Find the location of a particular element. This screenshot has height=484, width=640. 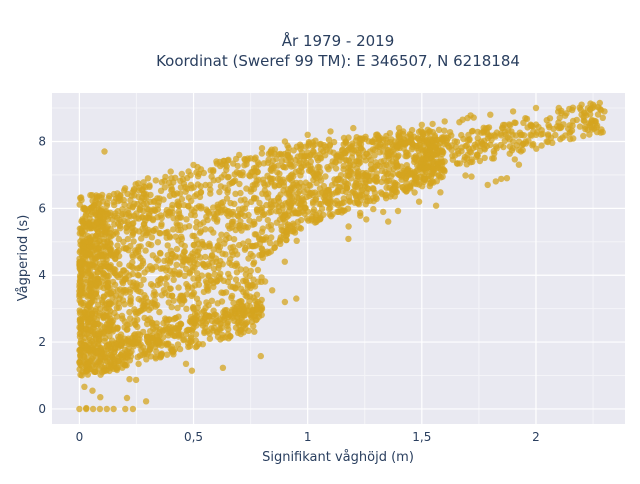

x-axis-title: Signifikant våghöjd (m) is located at coordinates (338, 457).